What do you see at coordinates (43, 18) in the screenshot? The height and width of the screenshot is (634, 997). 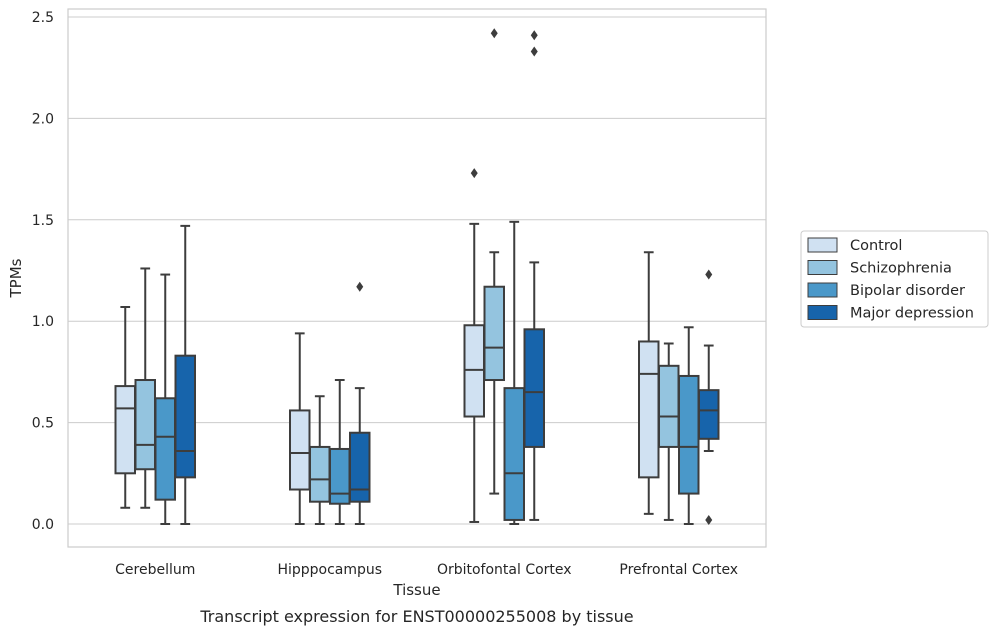 I see `y-tick-label: 2.5` at bounding box center [43, 18].